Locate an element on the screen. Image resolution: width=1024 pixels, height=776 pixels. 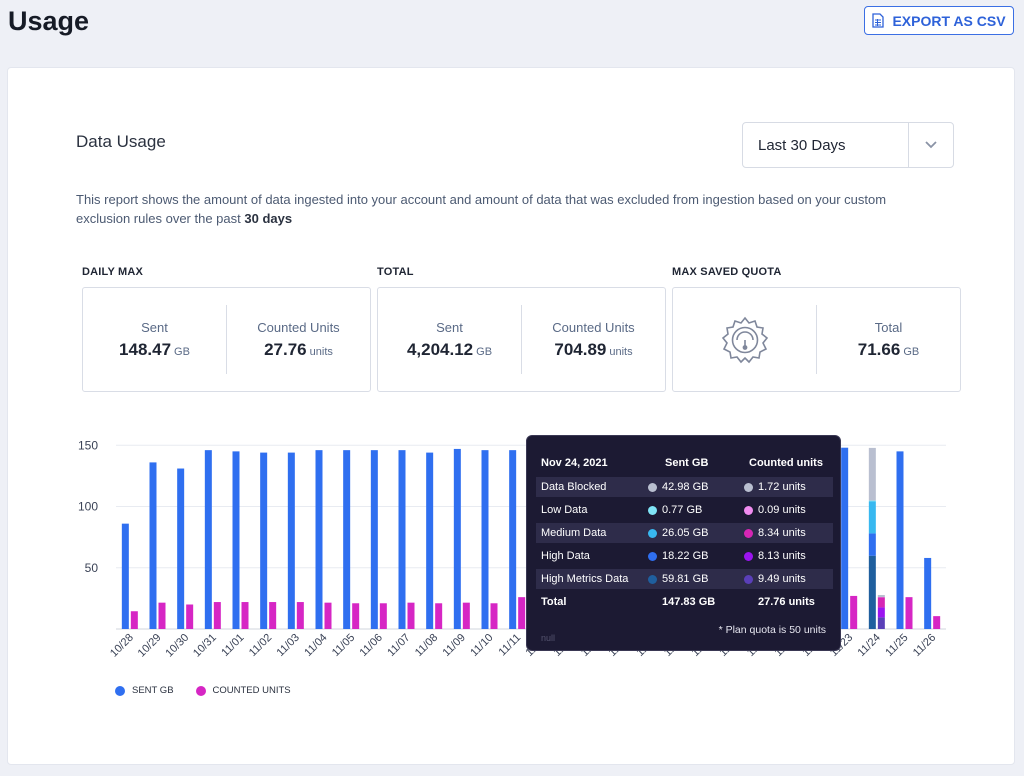
tooltip-row-units: 0.09 units is located at coordinates (782, 510).